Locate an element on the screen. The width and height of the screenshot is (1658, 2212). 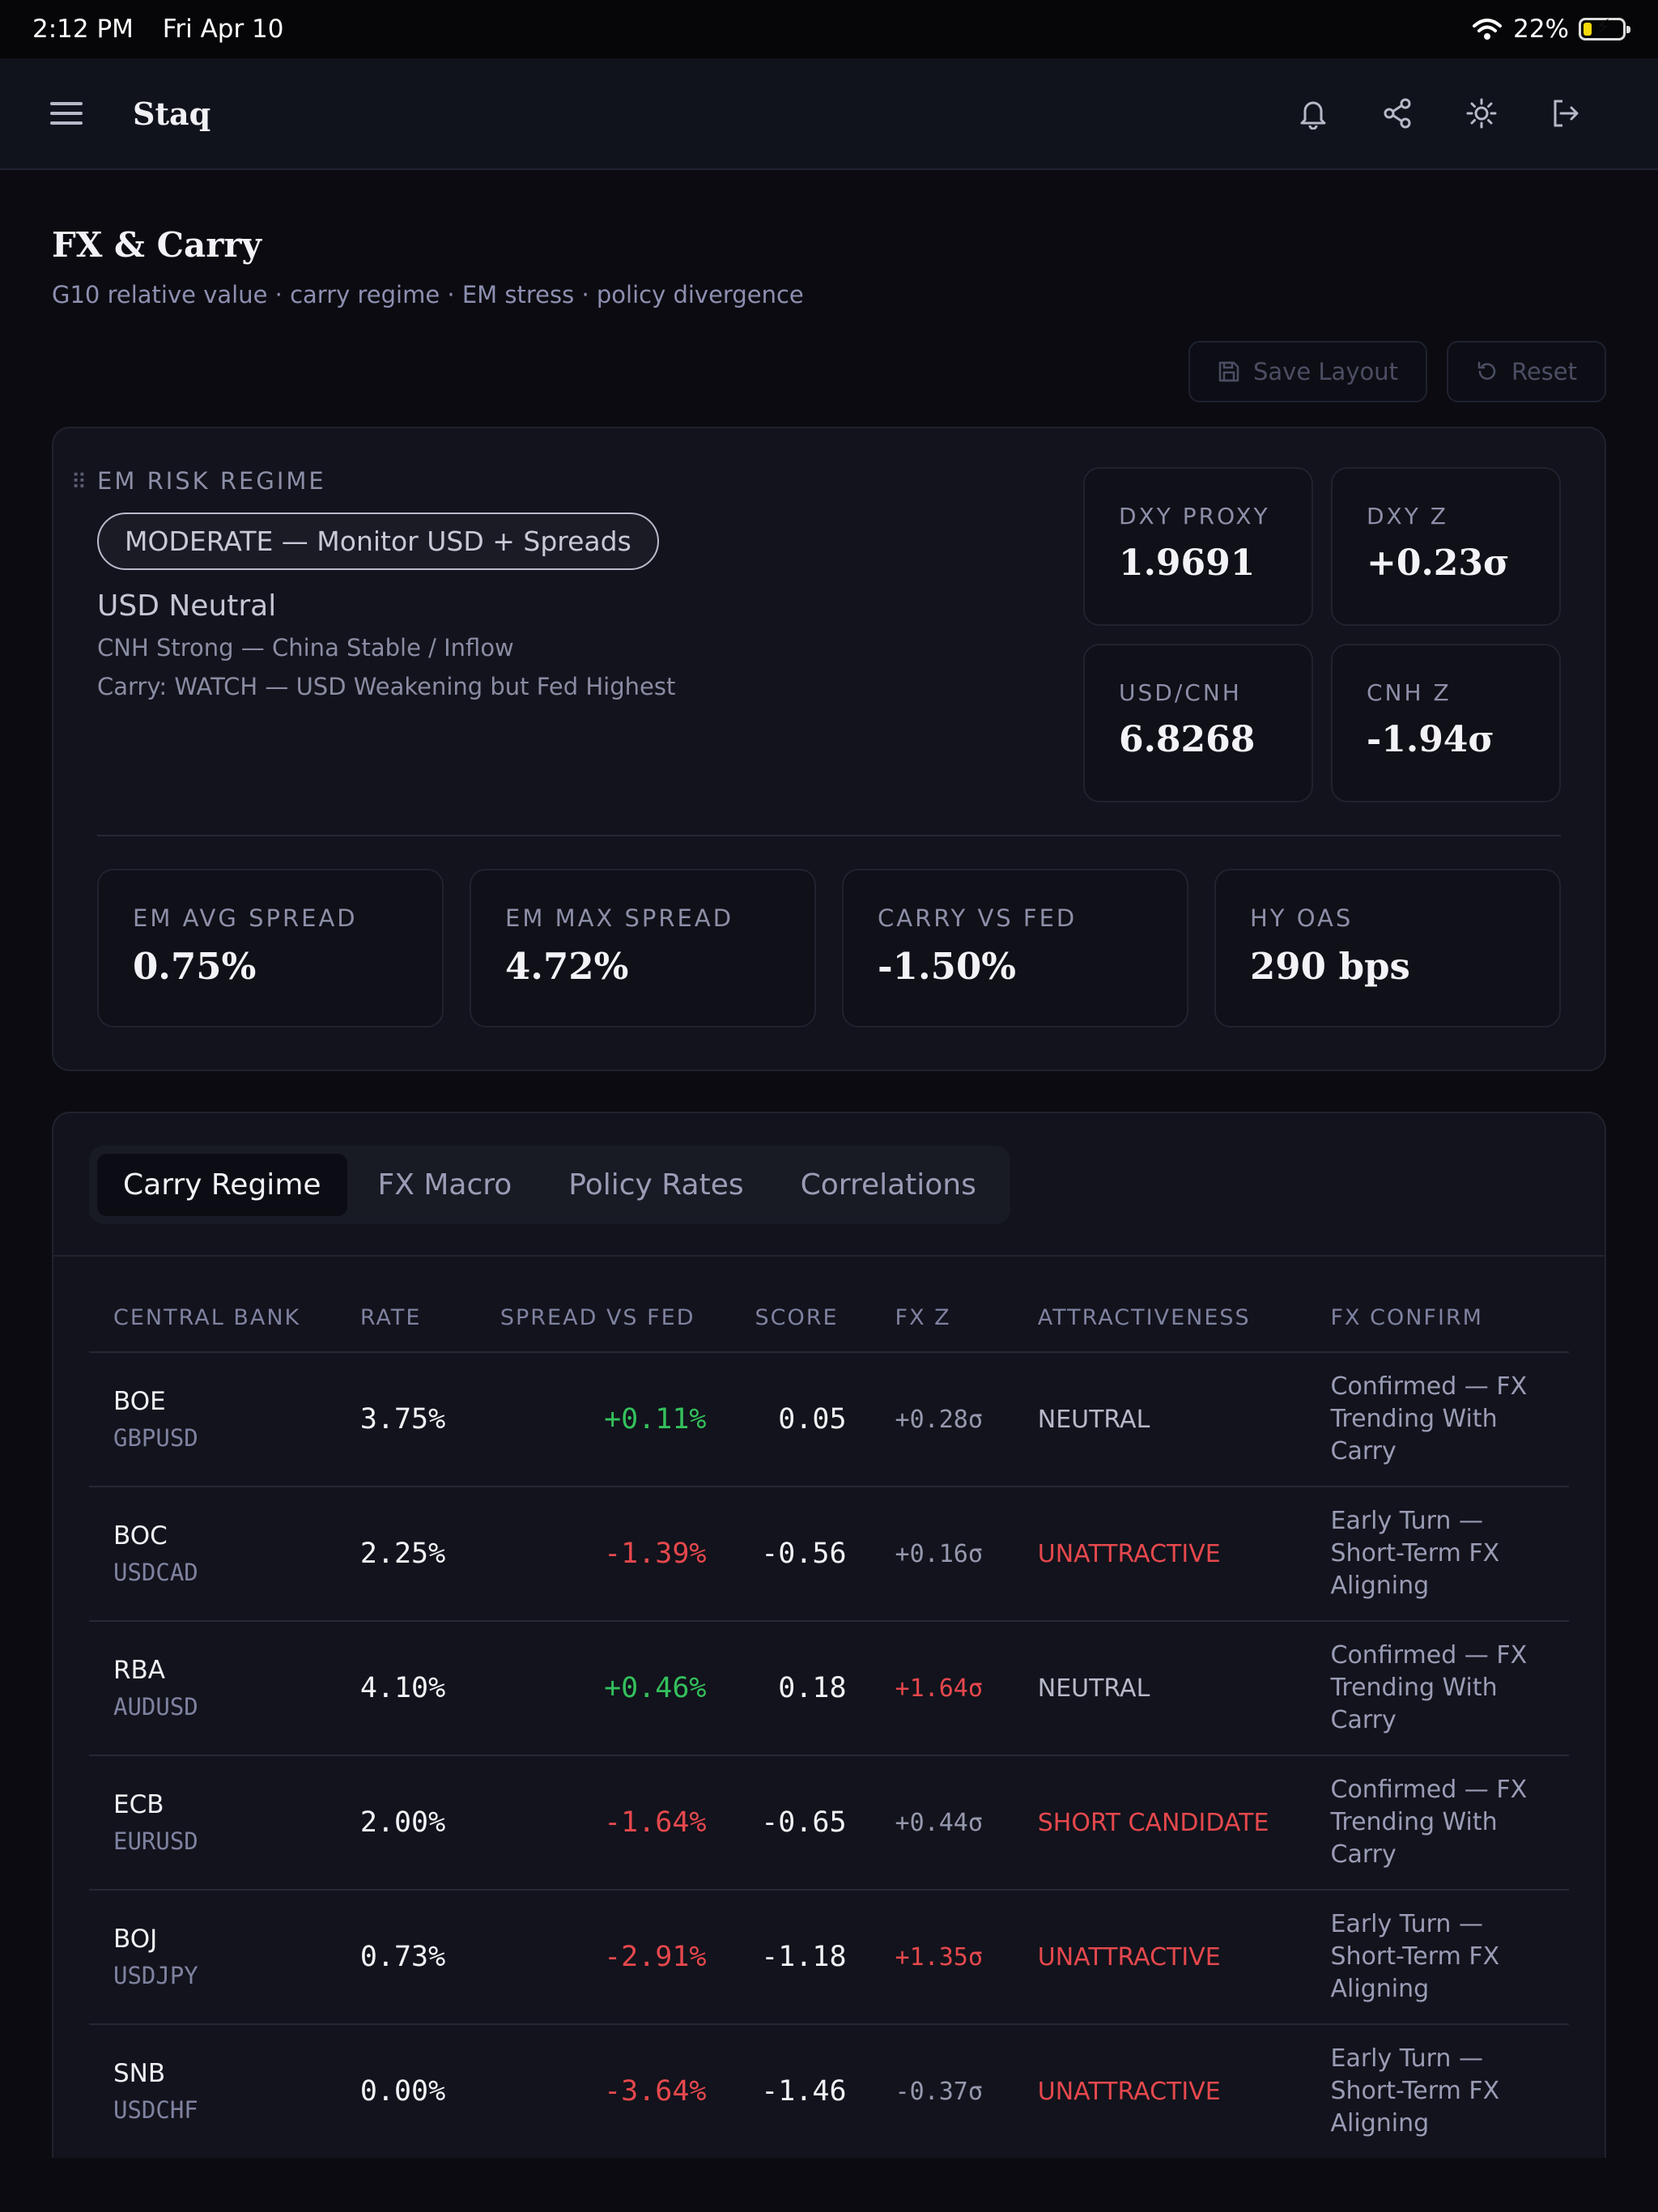
stat-hy-oas: HY OAS 290 bps is located at coordinates (1387, 948).